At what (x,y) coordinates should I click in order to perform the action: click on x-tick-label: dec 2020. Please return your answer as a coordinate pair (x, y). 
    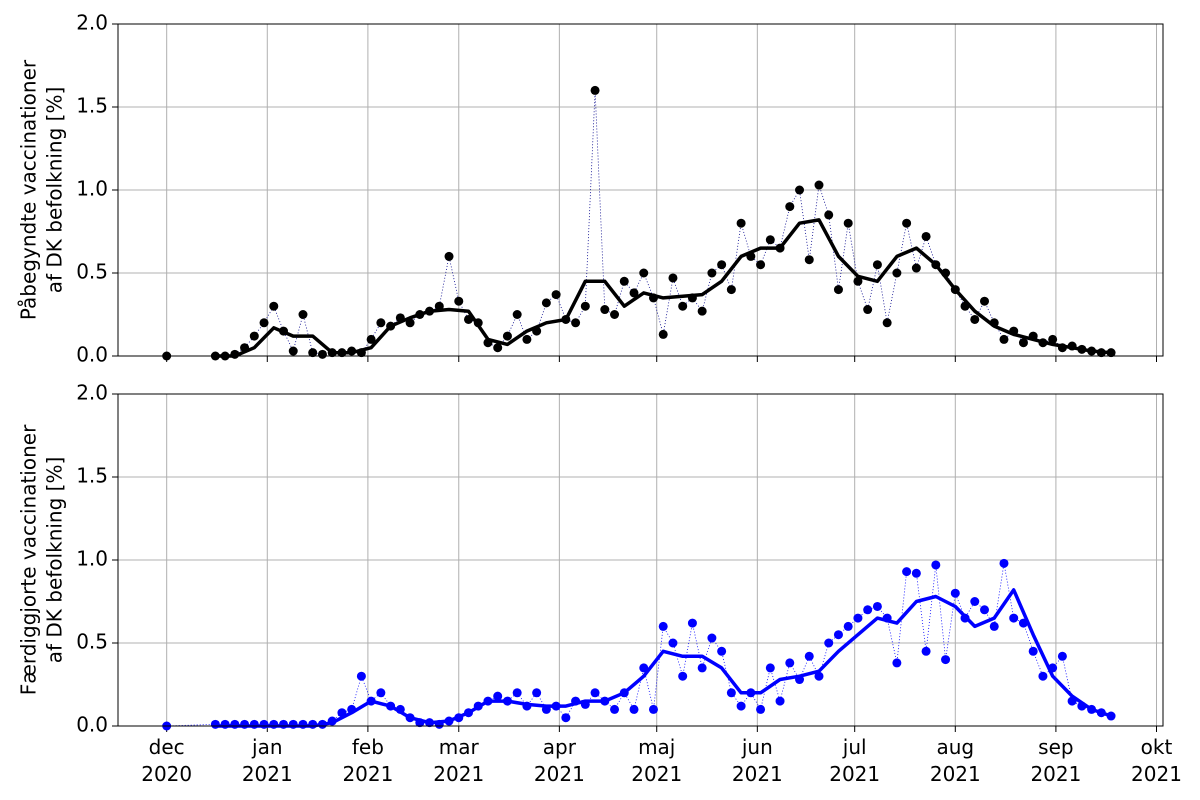
    Looking at the image, I should click on (167, 760).